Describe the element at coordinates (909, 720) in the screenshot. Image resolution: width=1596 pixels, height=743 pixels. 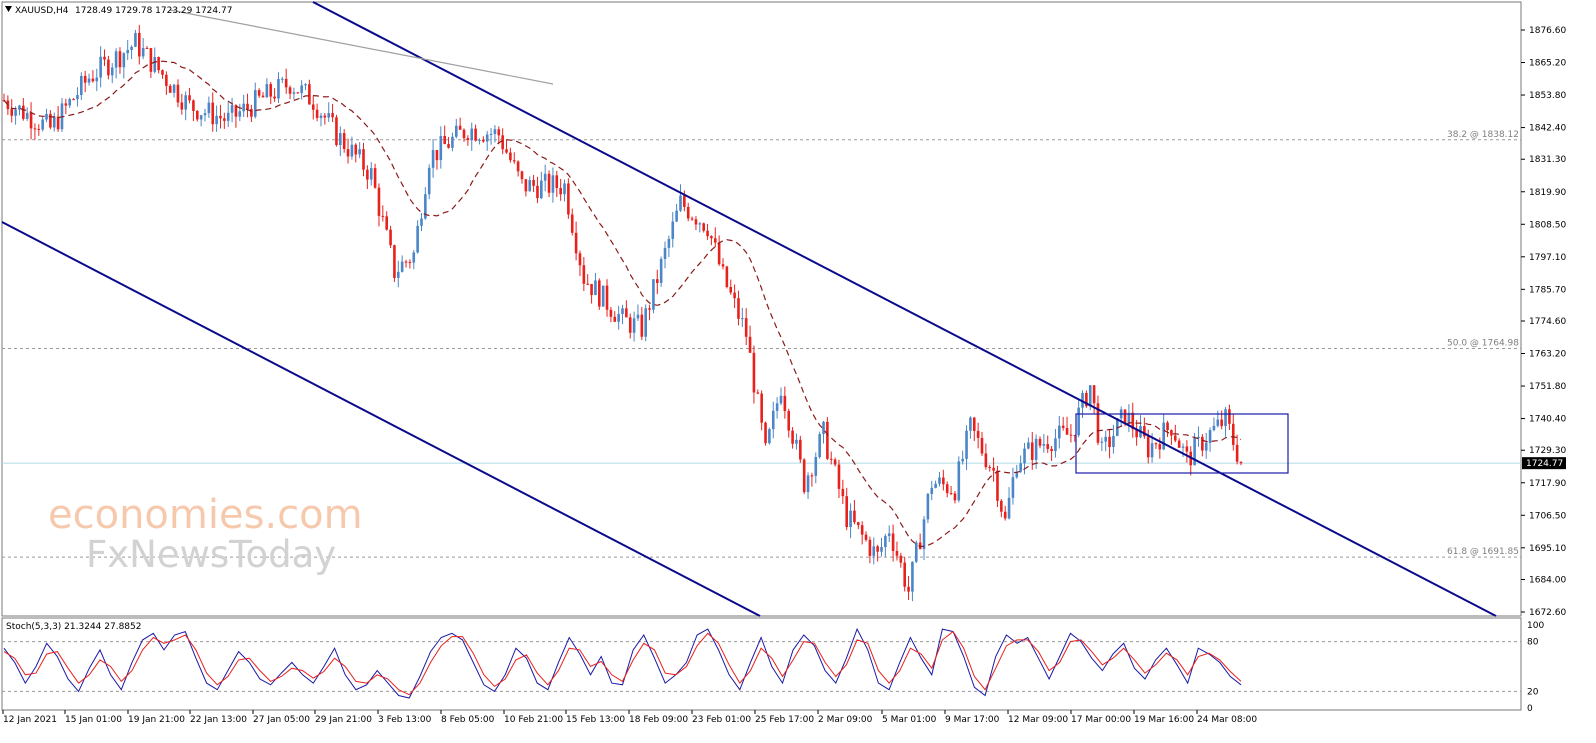
I see `time-tick-label: 5 Mar 01:00` at that location.